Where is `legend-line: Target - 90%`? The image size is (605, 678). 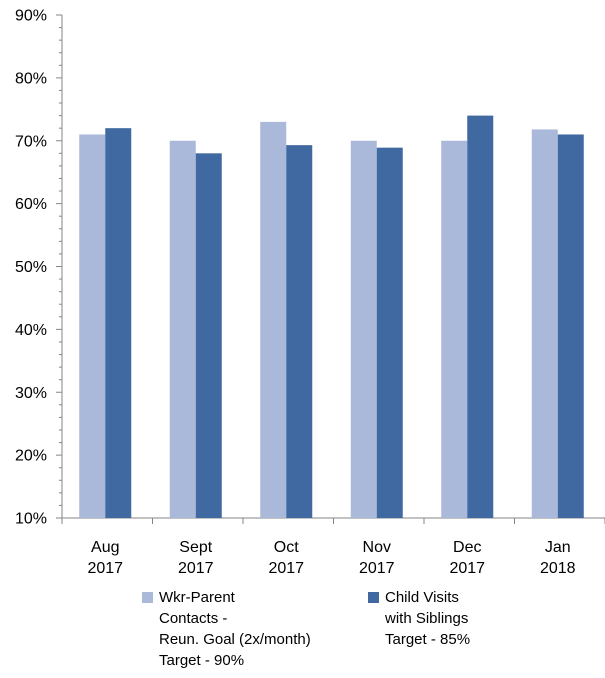 legend-line: Target - 90% is located at coordinates (202, 660).